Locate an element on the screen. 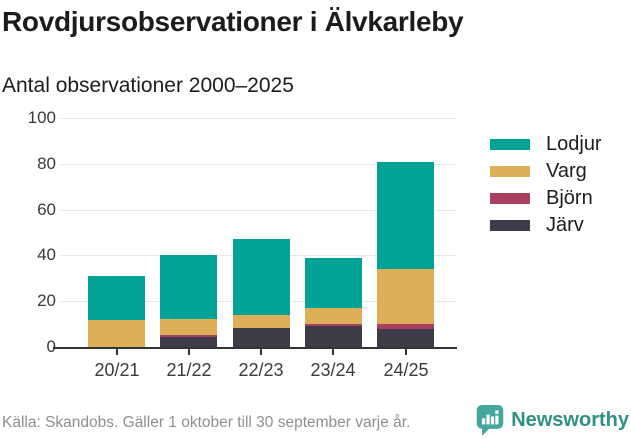  legend-item-järv: Järv is located at coordinates (546, 225).